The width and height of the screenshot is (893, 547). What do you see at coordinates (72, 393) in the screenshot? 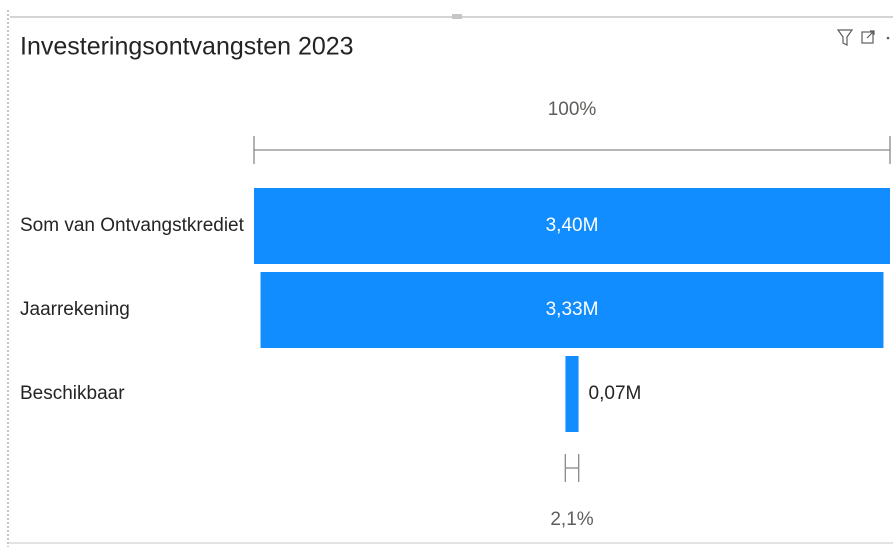
I see `category-label: Beschikbaar` at bounding box center [72, 393].